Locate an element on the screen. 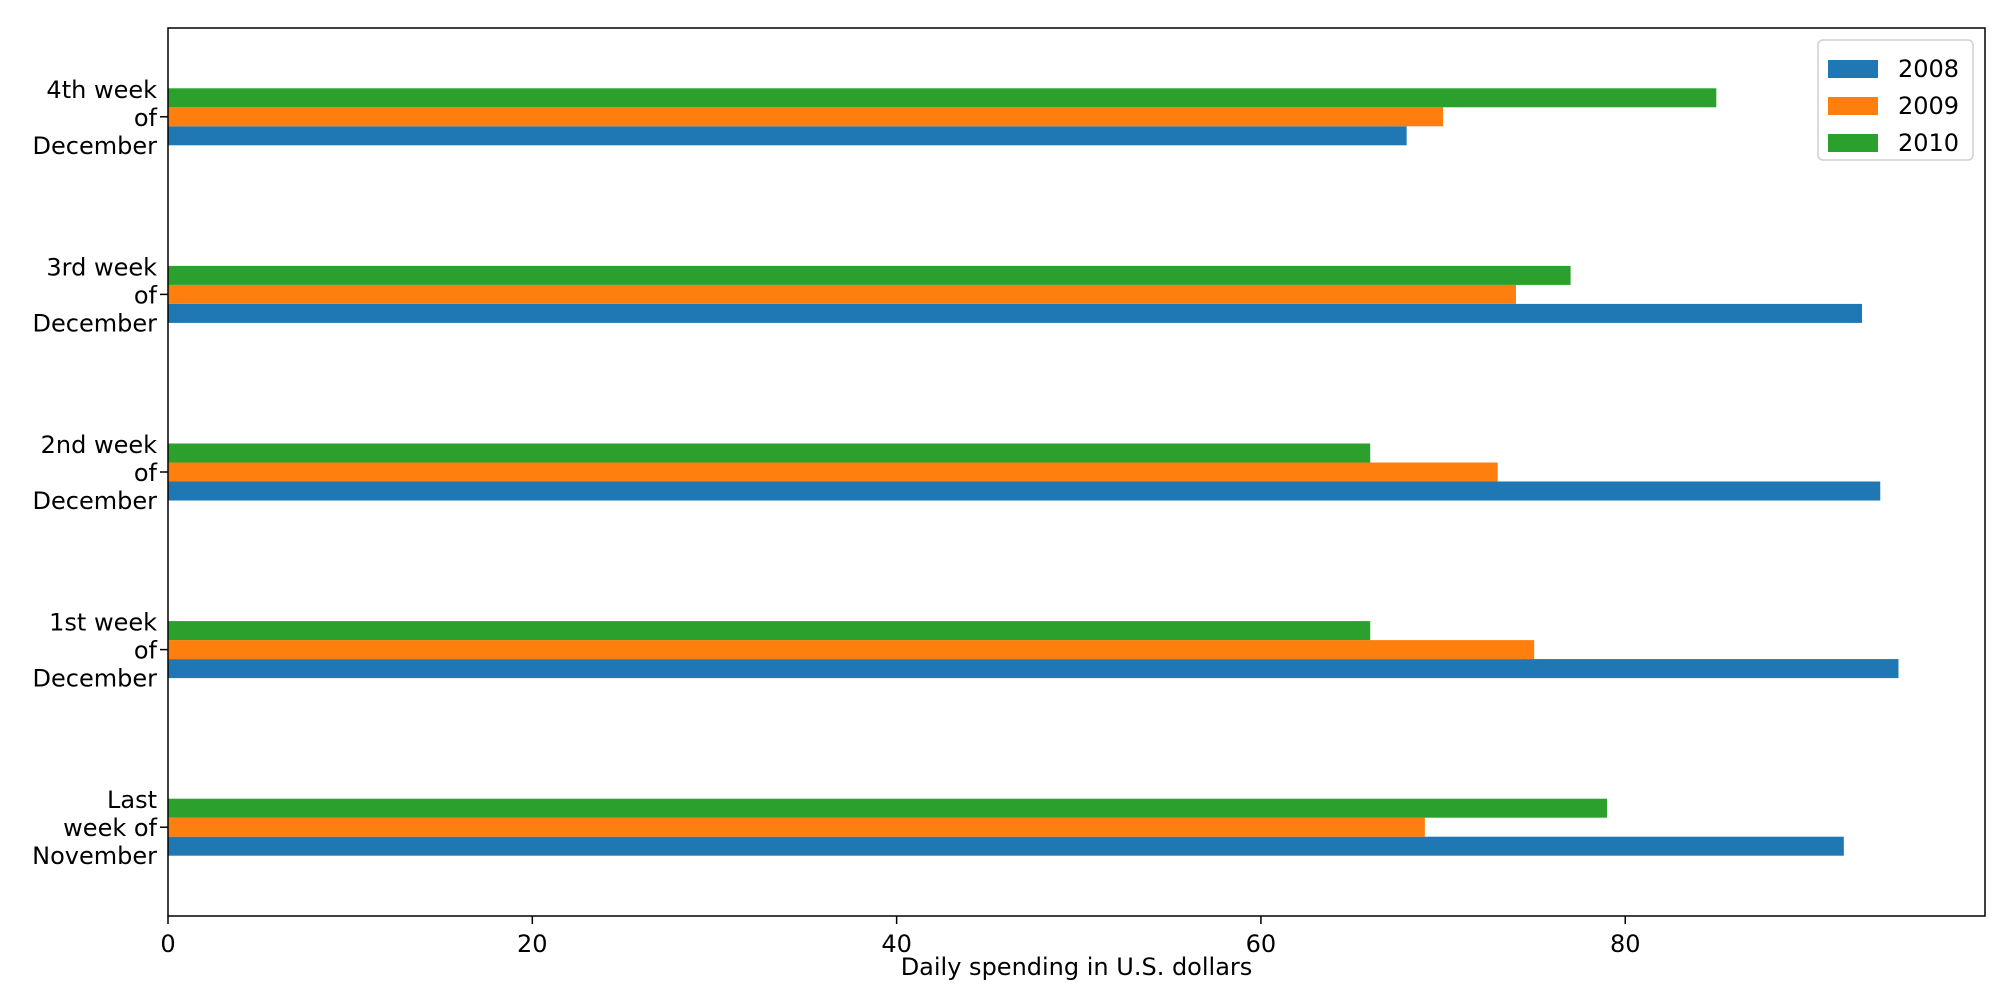  x-axis: 0 20 40 60 80 is located at coordinates (900, 937).